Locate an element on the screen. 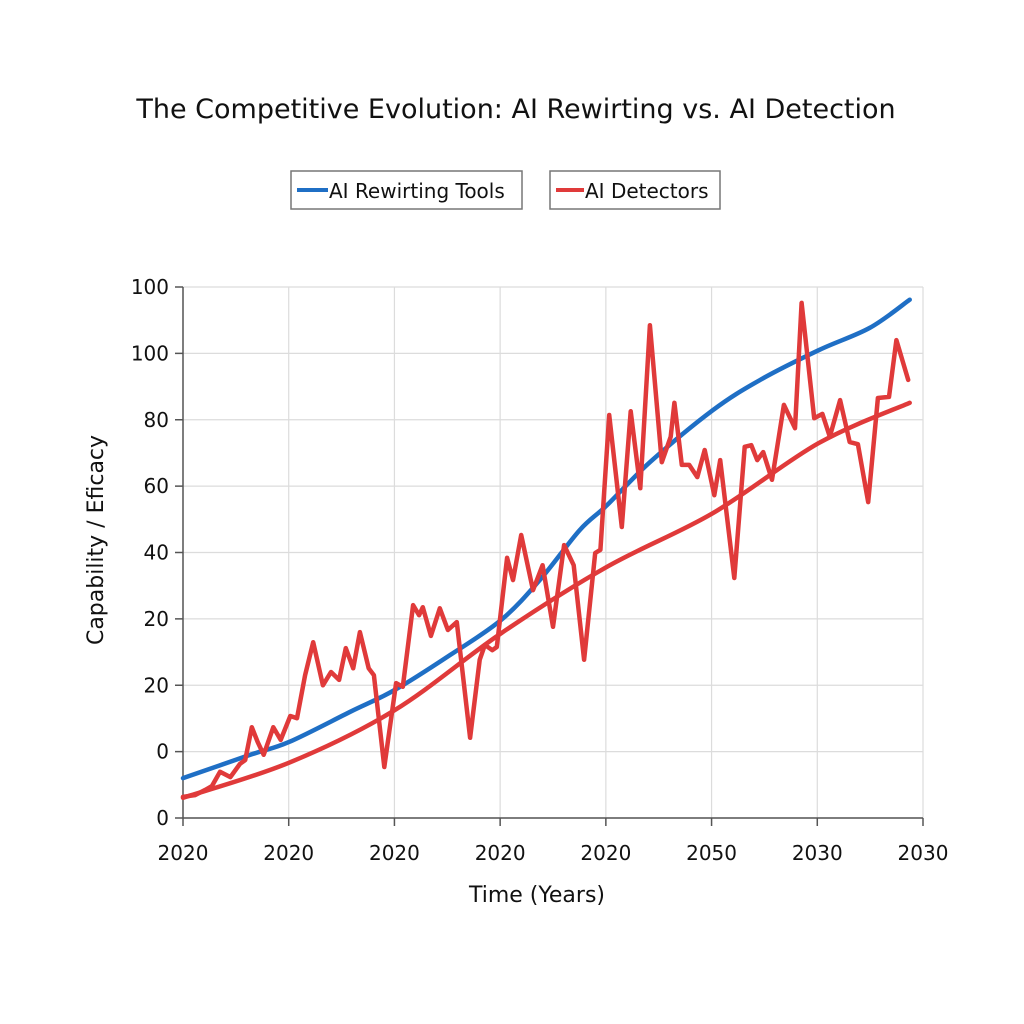  y-tick-label: 80 is located at coordinates (156, 420).